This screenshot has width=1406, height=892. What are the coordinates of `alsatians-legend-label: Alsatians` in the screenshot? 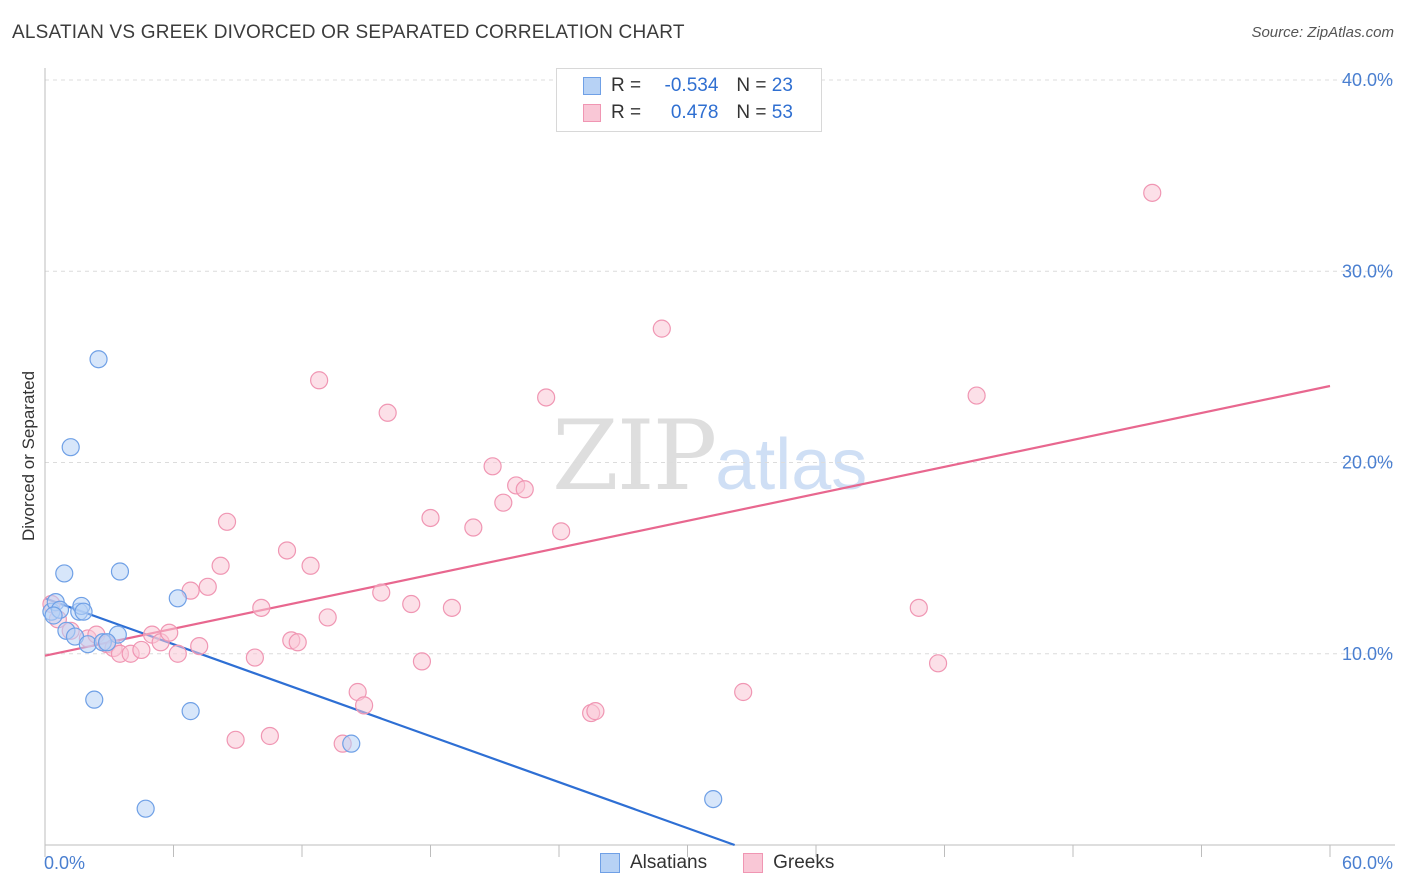 It's located at (669, 862).